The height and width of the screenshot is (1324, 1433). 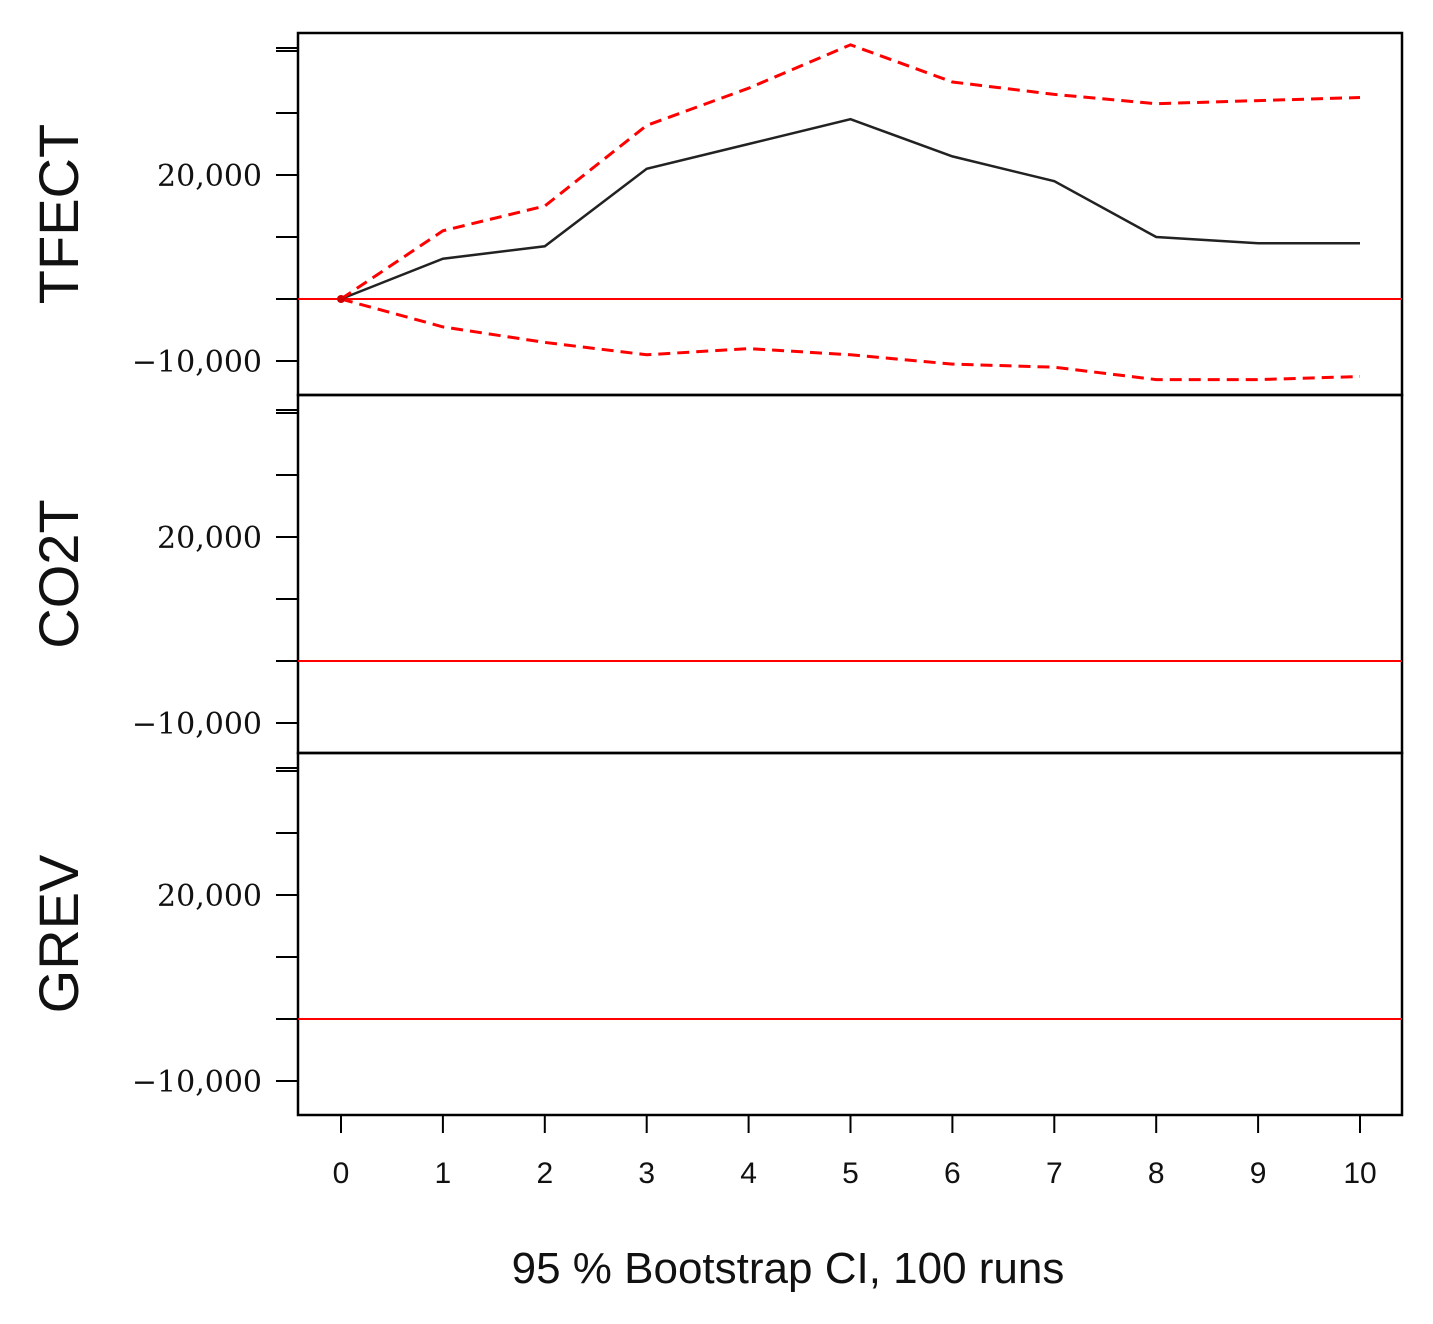 I want to click on series-upper, so click(x=850, y=172).